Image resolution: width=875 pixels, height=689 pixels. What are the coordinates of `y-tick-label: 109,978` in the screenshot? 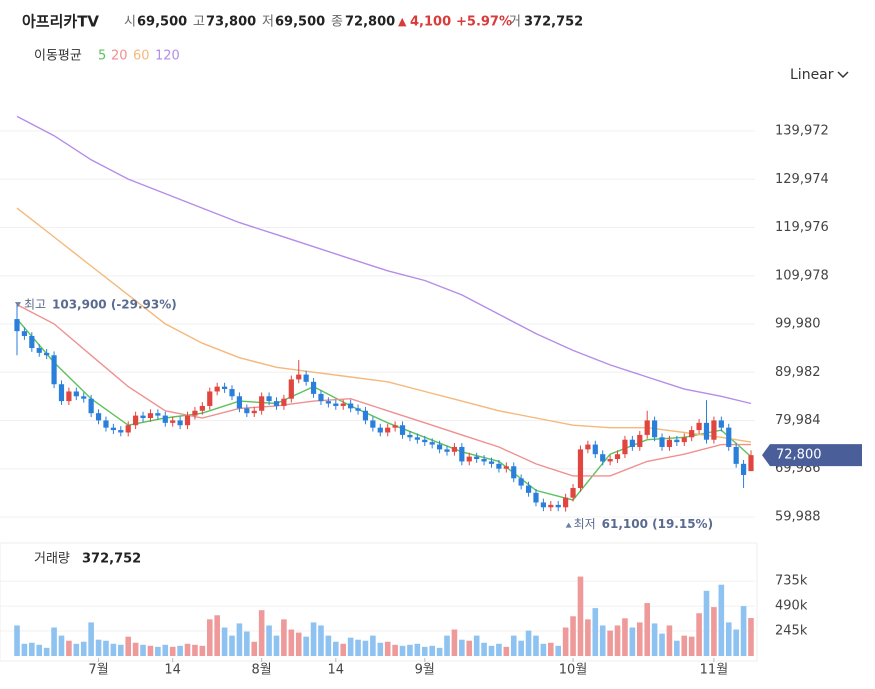 It's located at (802, 275).